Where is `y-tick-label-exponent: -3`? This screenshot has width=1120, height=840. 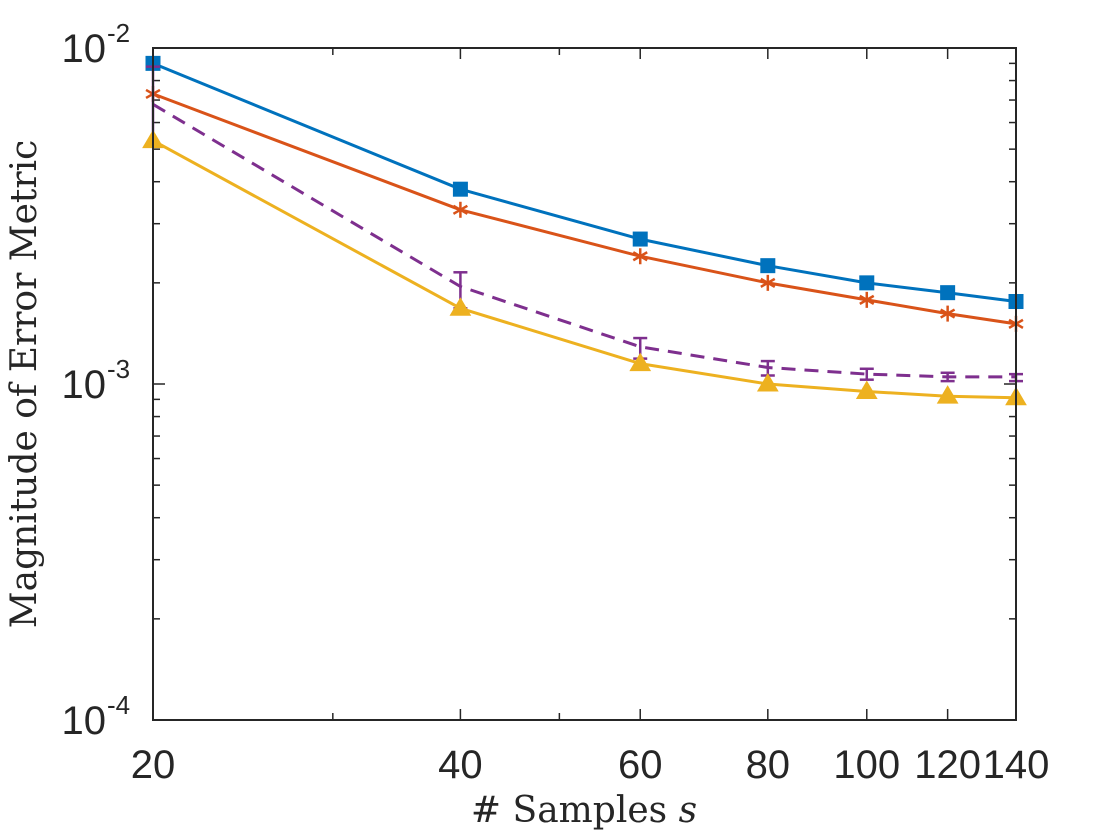
y-tick-label-exponent: -3 is located at coordinates (118, 369).